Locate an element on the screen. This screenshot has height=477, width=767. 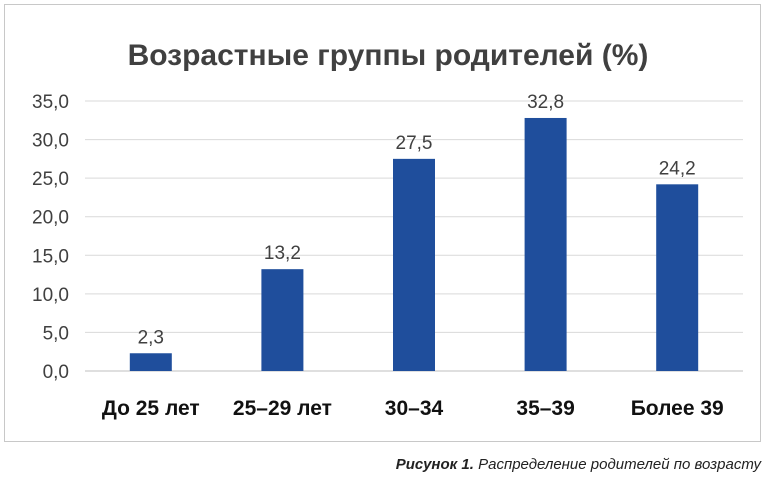
data-label: 27,5 is located at coordinates (414, 143).